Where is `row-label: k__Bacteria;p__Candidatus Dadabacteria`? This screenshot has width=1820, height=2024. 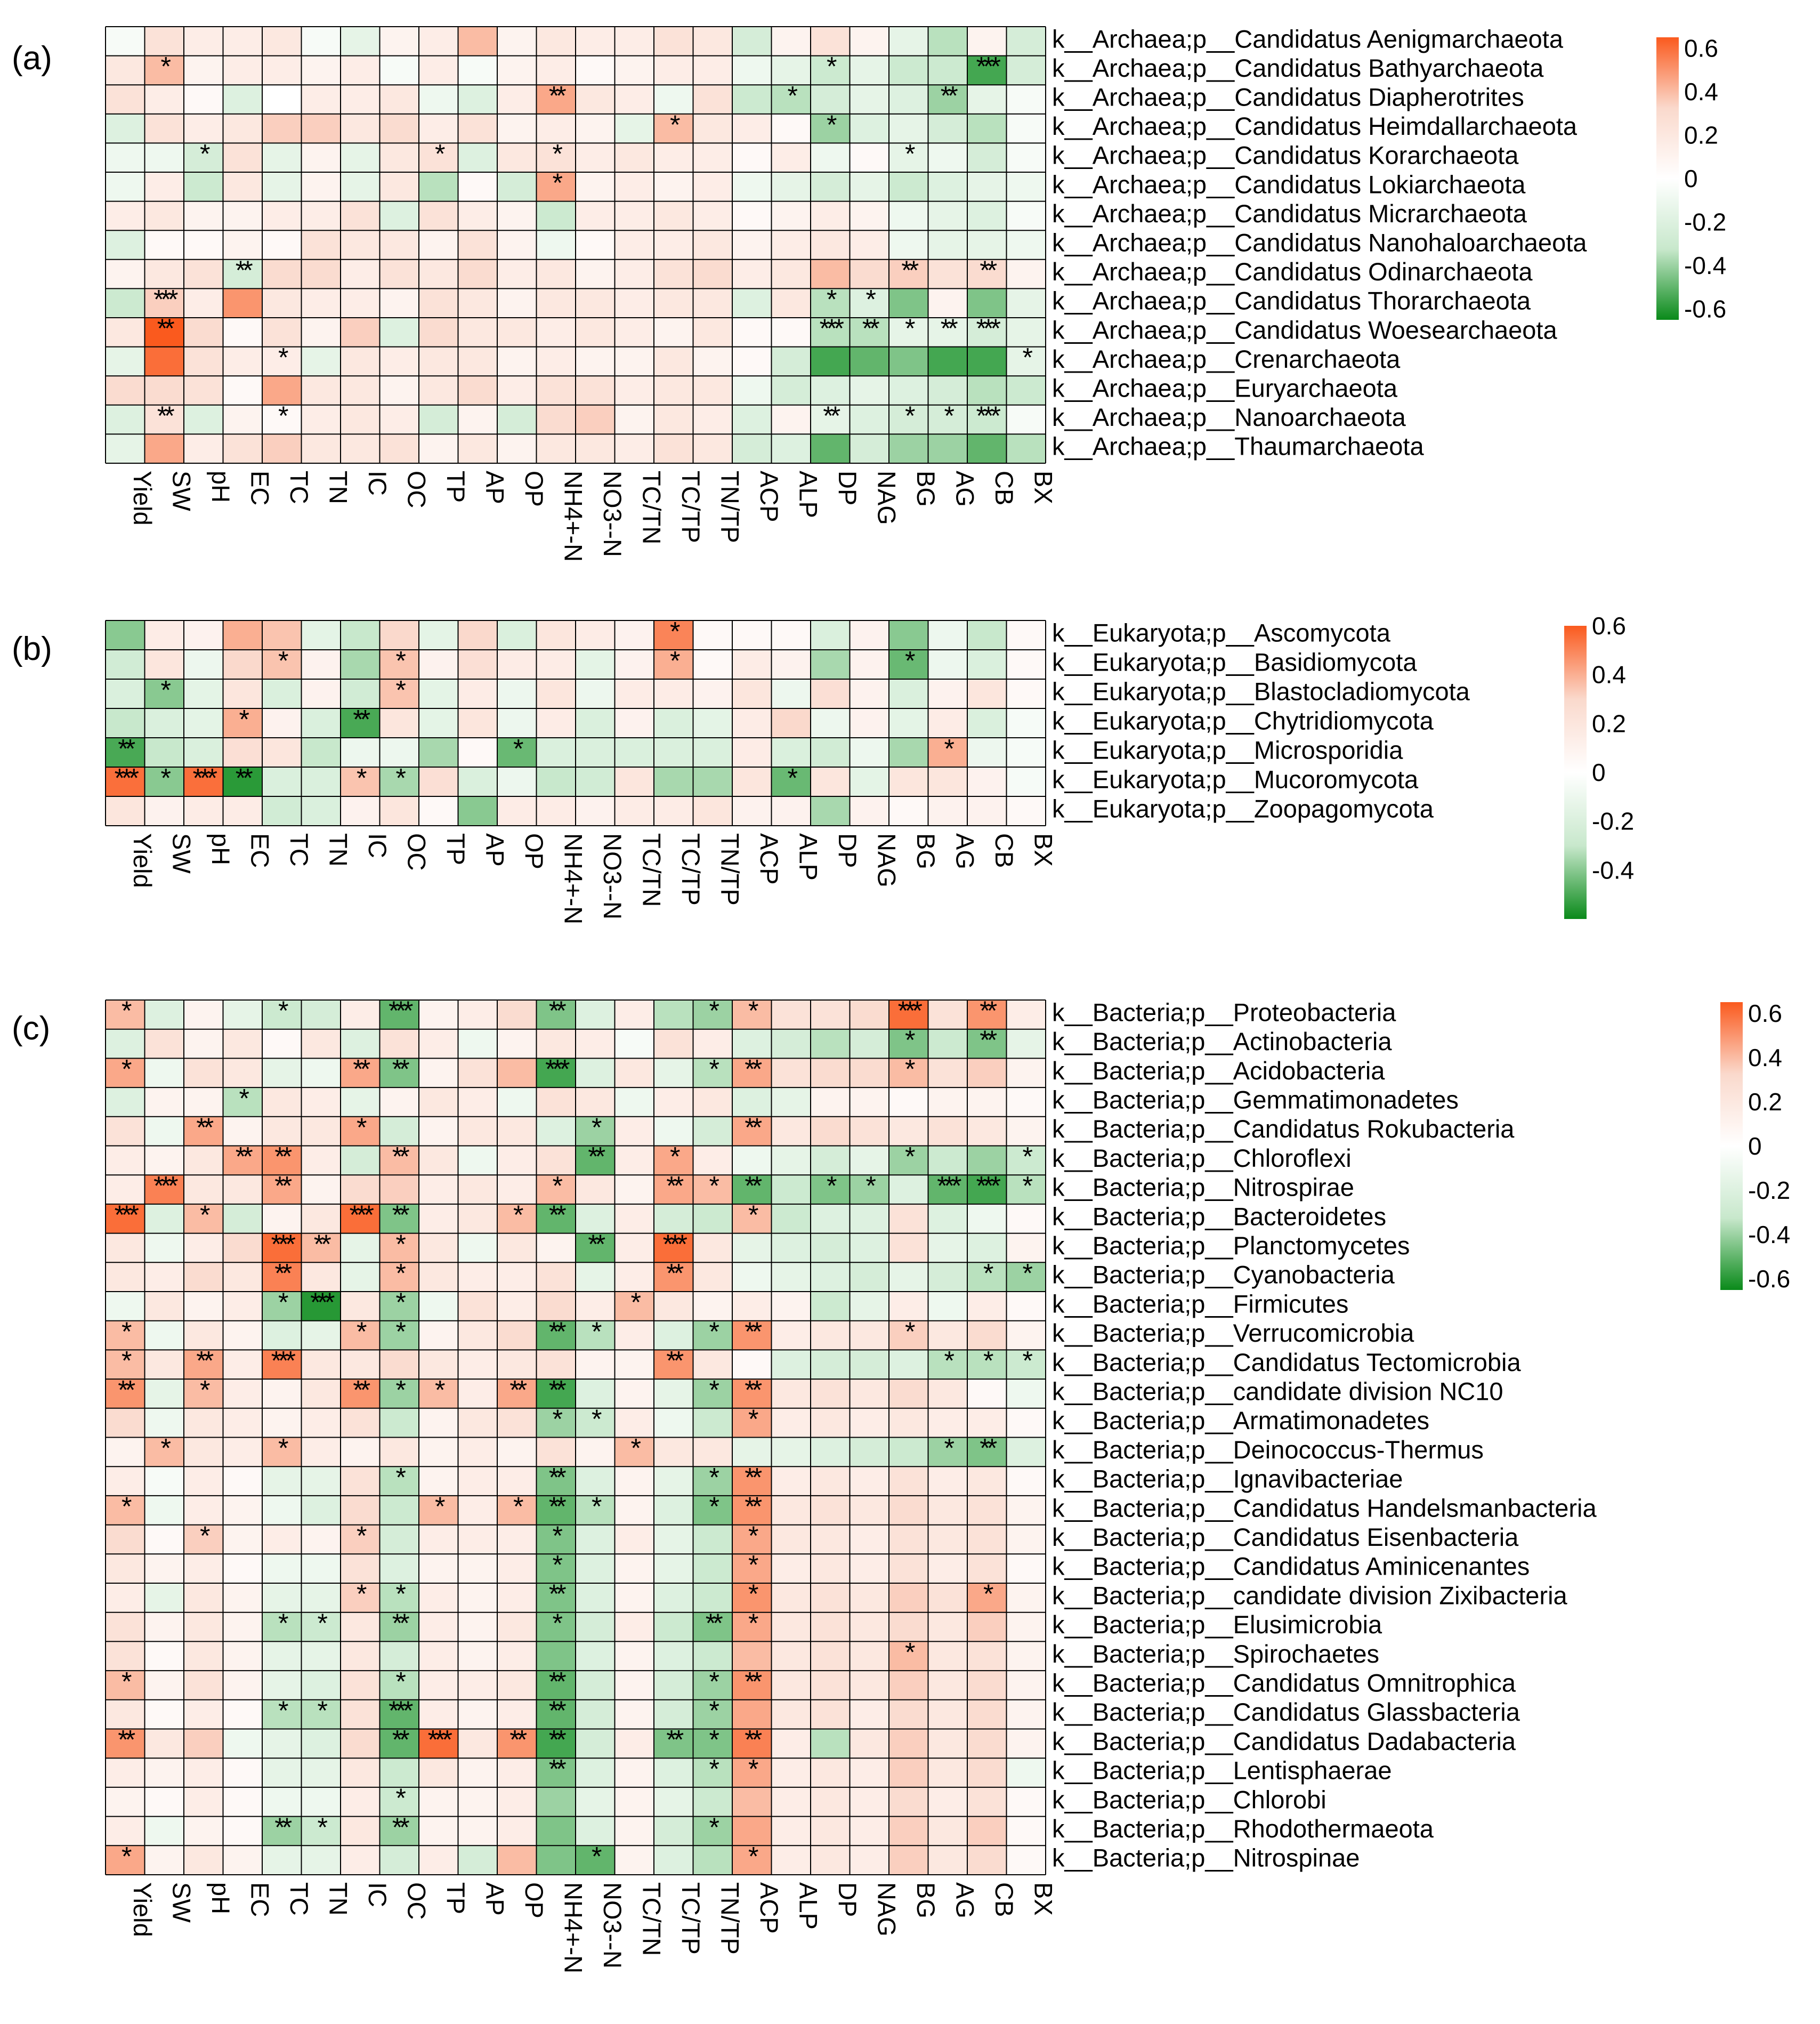
row-label: k__Bacteria;p__Candidatus Dadabacteria is located at coordinates (1284, 1741).